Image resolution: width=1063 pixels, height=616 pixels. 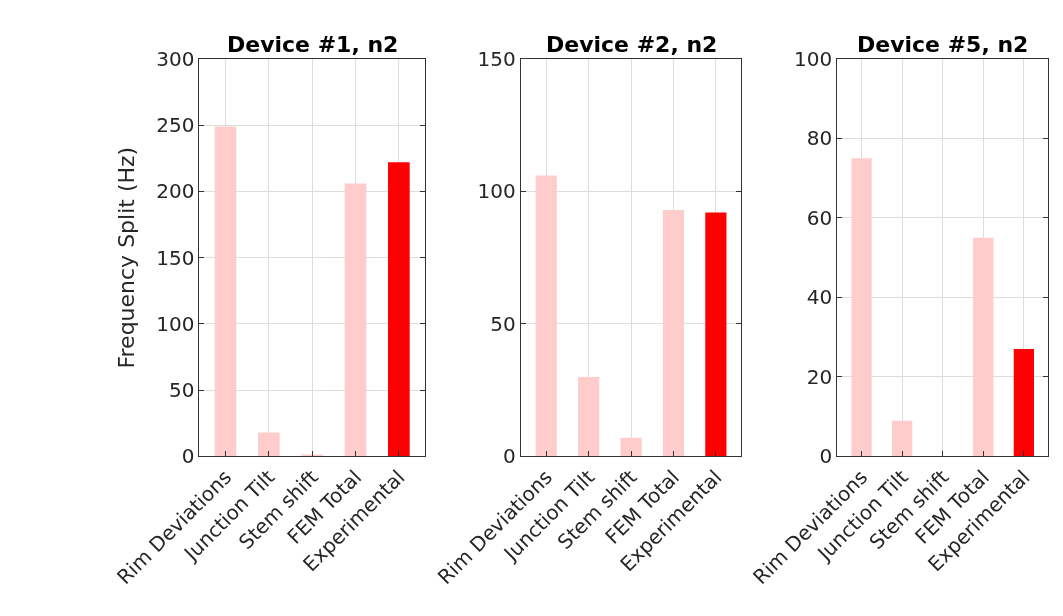 What do you see at coordinates (819, 138) in the screenshot?
I see `y-tick-label: 80` at bounding box center [819, 138].